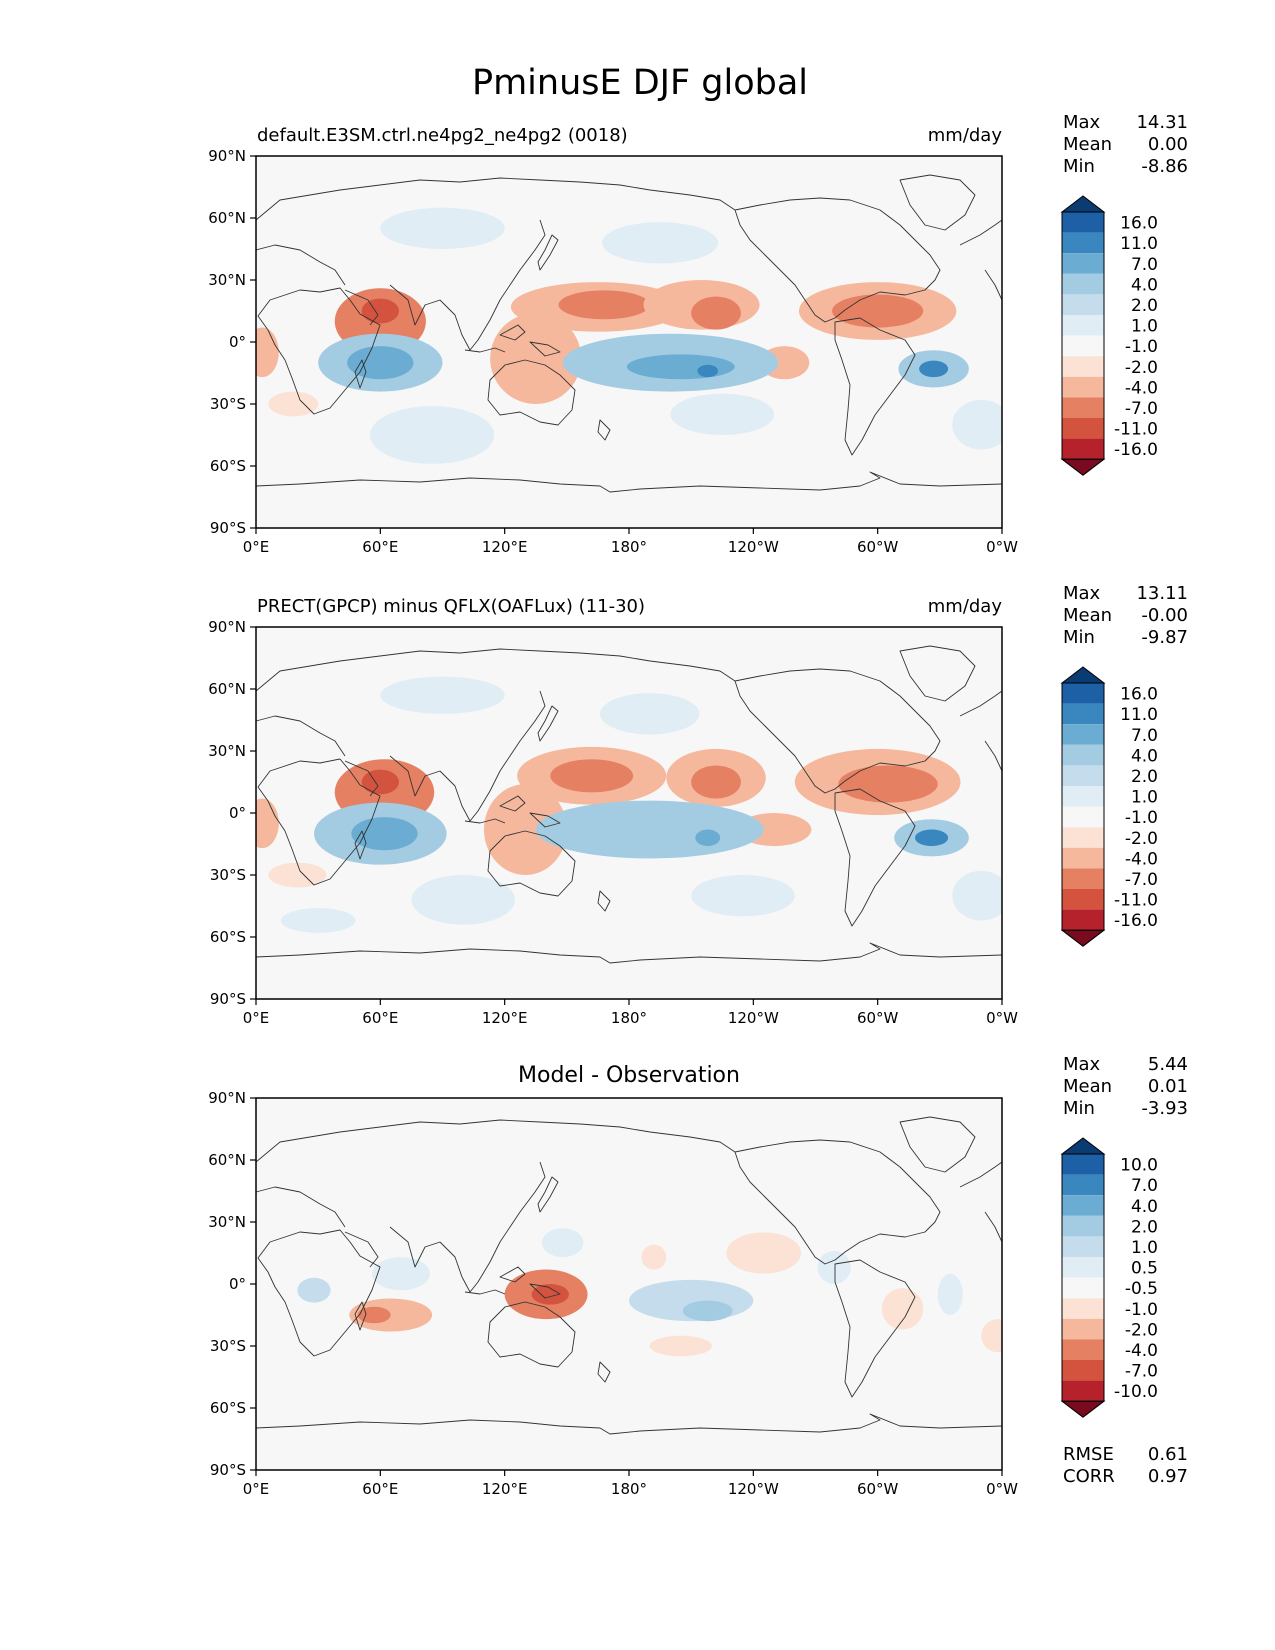 The width and height of the screenshot is (1275, 1650). I want to click on panel-units: mm/day, so click(965, 606).